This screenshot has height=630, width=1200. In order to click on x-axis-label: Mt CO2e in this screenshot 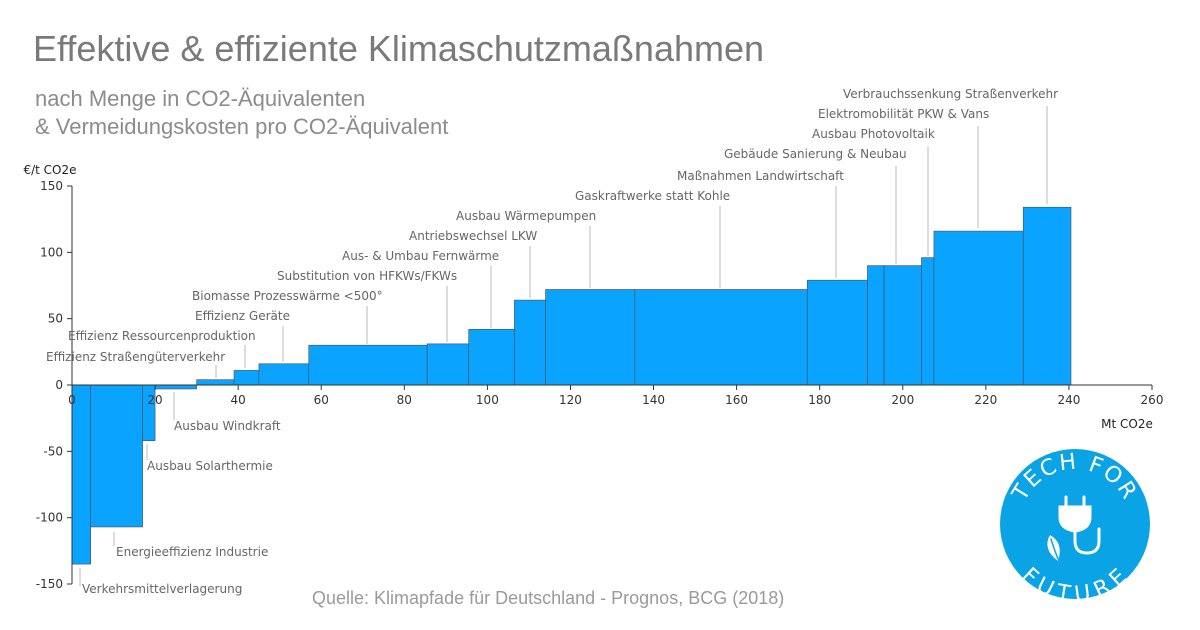, I will do `click(1127, 424)`.